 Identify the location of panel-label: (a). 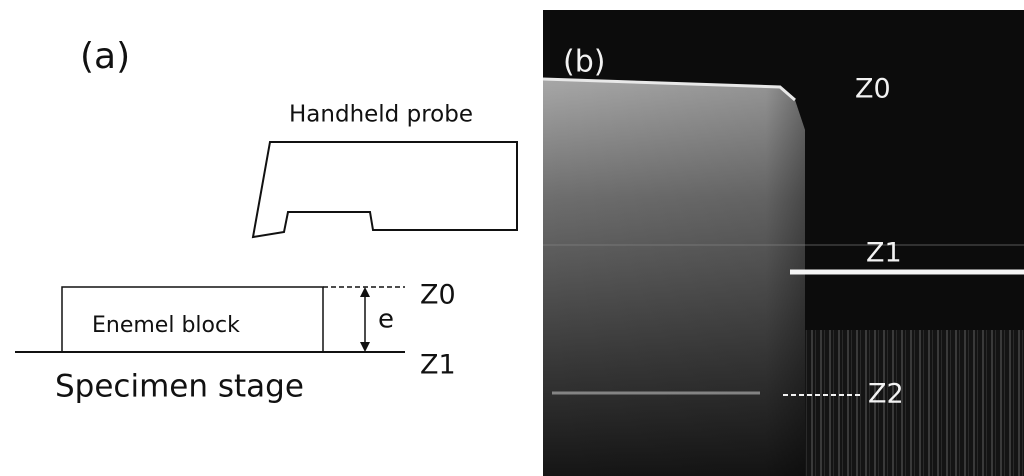
(105, 56).